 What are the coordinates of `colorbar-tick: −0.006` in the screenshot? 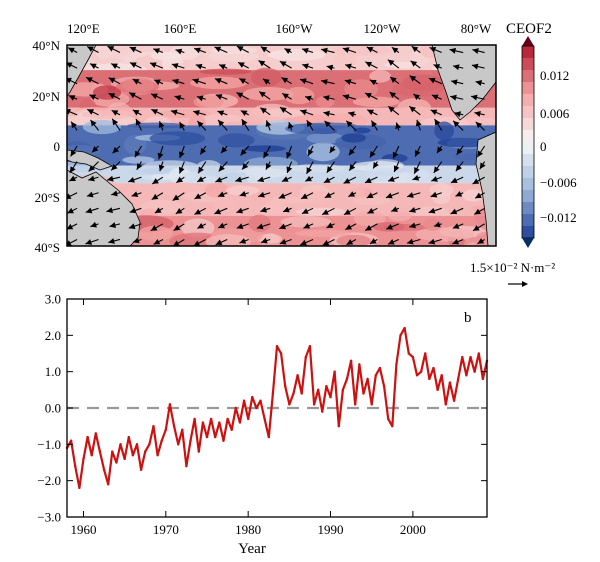 It's located at (558, 182).